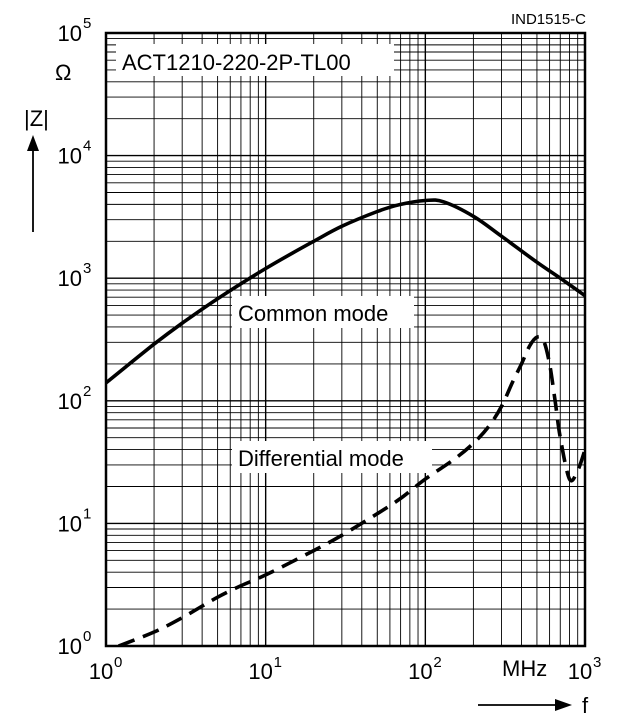  I want to click on y-tick-label: 10 3, so click(75, 275).